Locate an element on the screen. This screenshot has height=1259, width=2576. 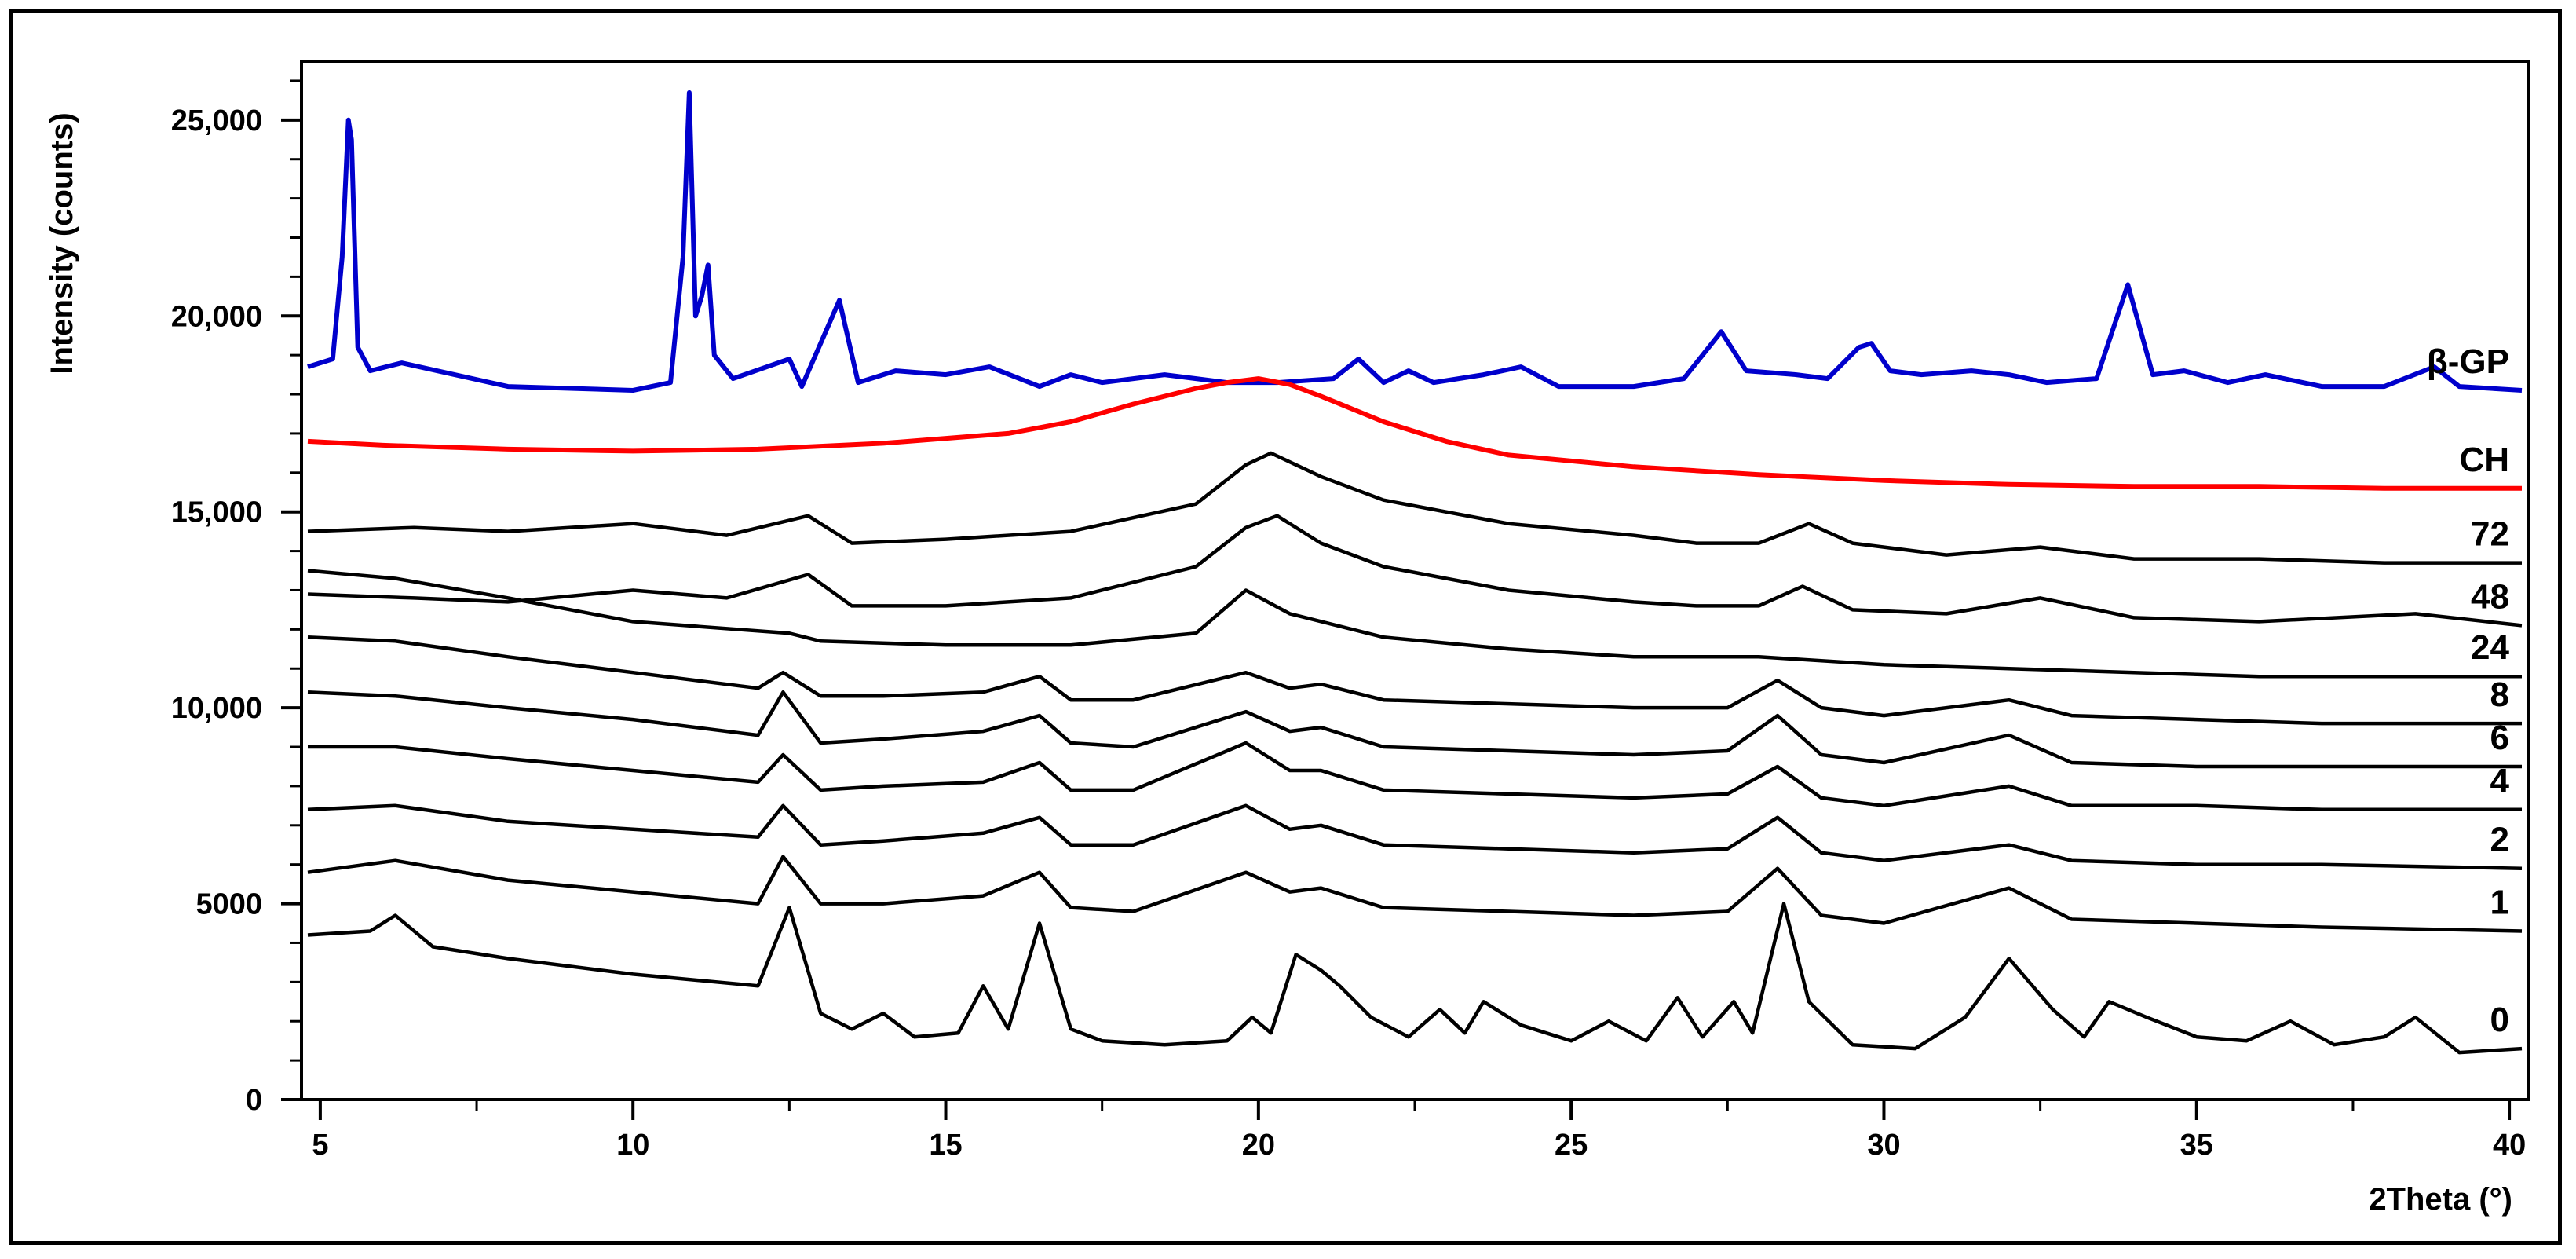
y-tick-label: 25,000 is located at coordinates (216, 120).